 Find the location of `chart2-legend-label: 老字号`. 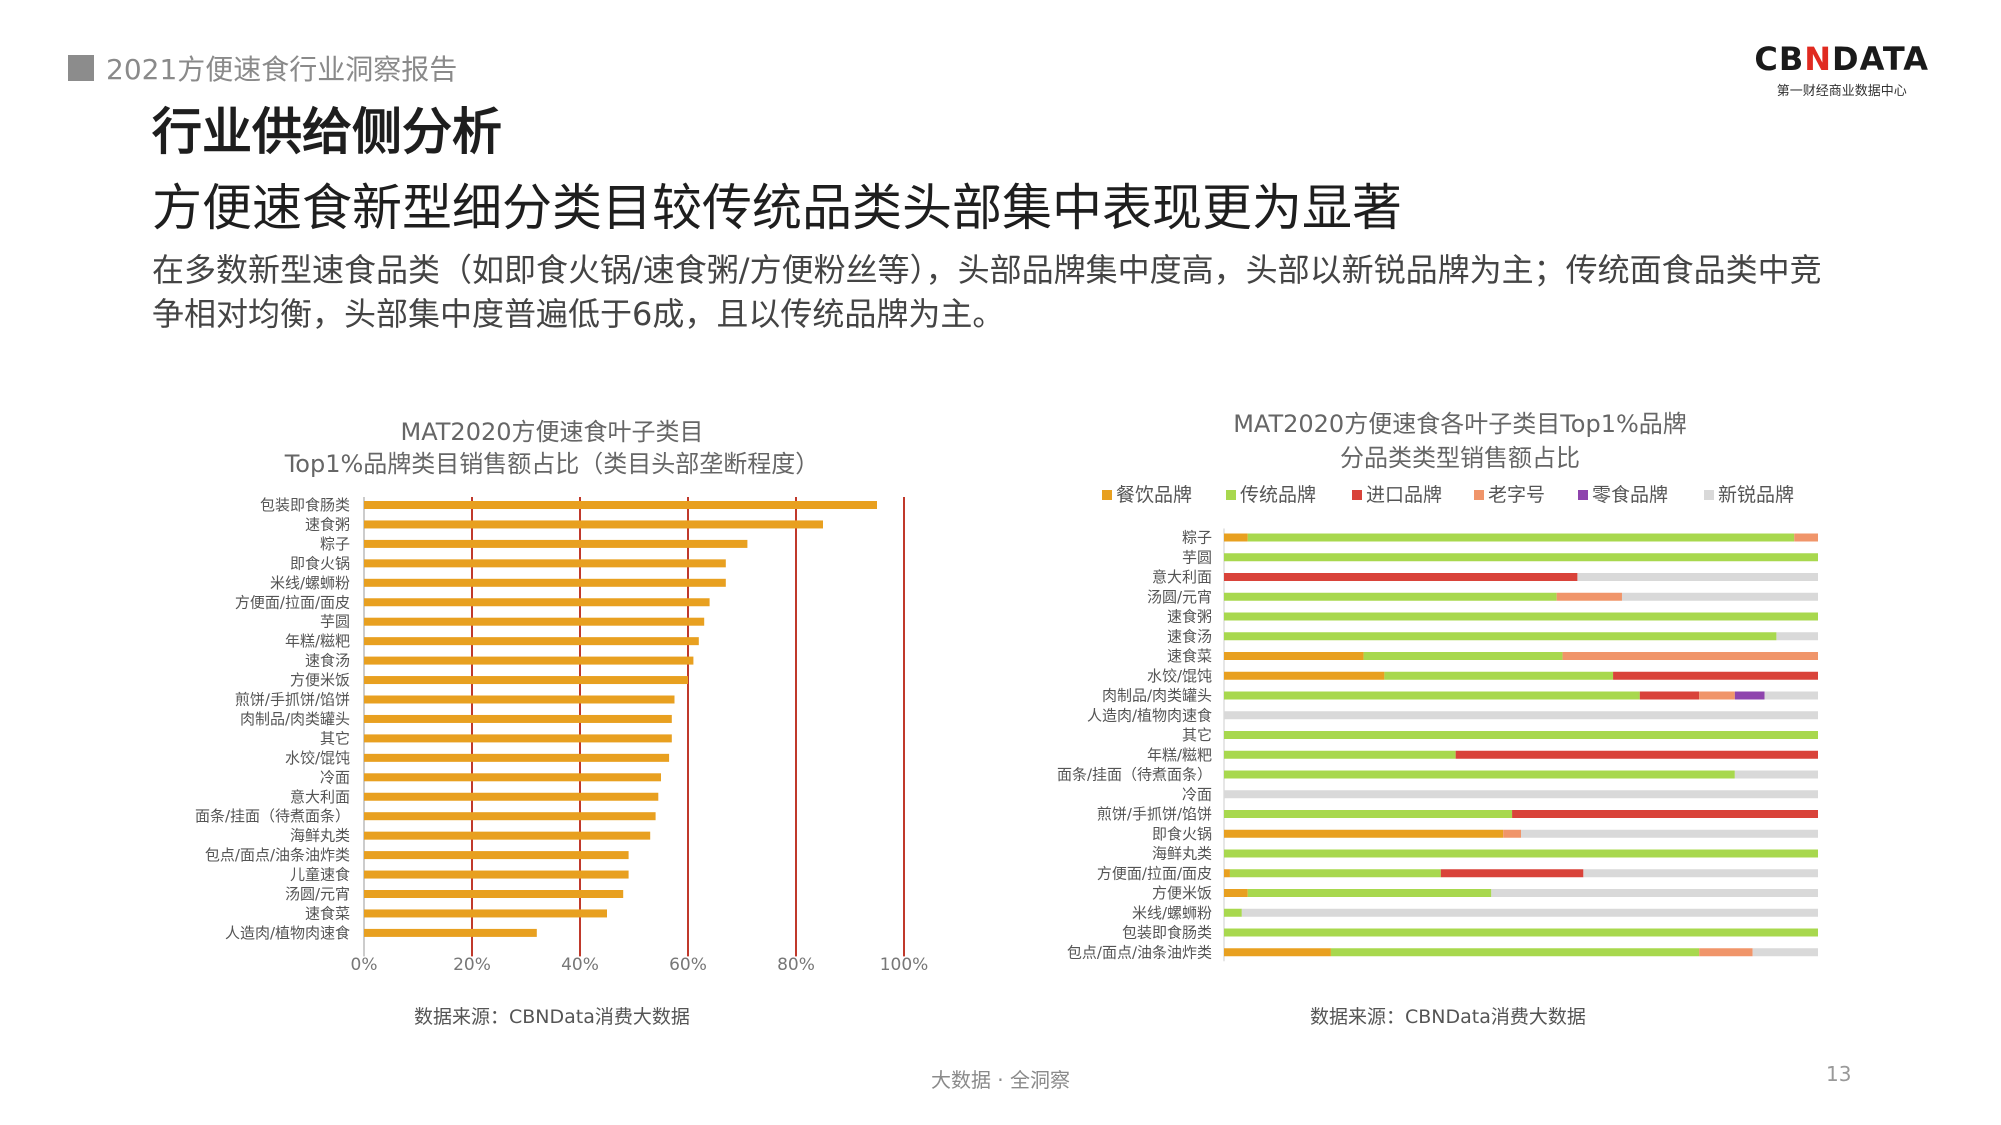

chart2-legend-label: 老字号 is located at coordinates (1516, 495).